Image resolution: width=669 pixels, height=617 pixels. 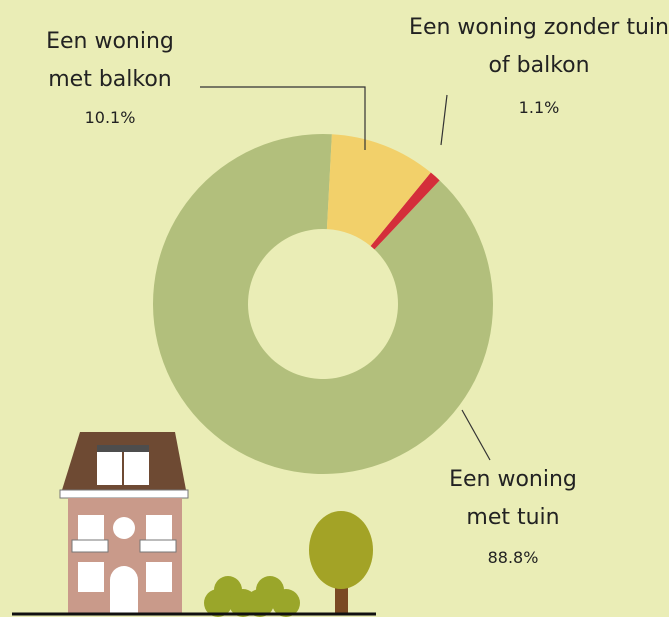 What do you see at coordinates (110, 60) in the screenshot?
I see `slice-label: Een woning met balkon` at bounding box center [110, 60].